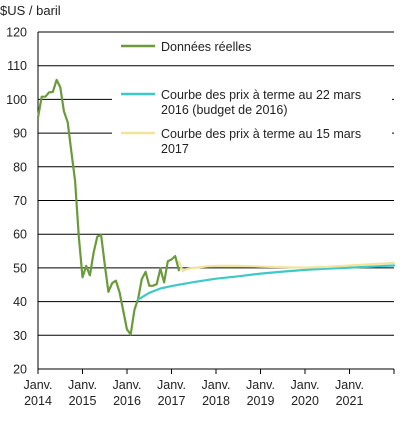 This screenshot has height=421, width=419. Describe the element at coordinates (30, 10) in the screenshot. I see `y-axis-unit-label: $US / baril` at that location.